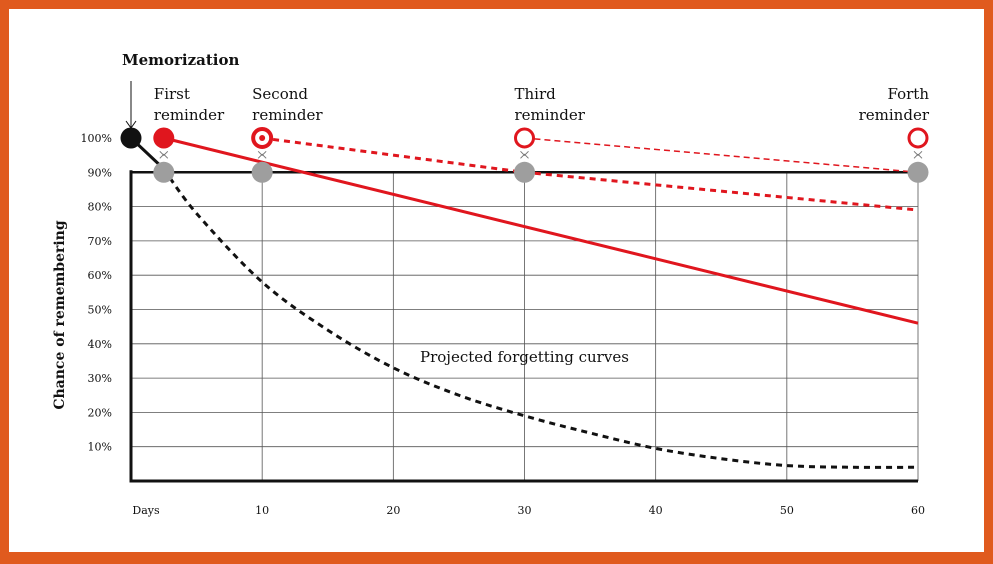 The width and height of the screenshot is (993, 564). What do you see at coordinates (100, 172) in the screenshot?
I see `y-tick-label-90: 90%` at bounding box center [100, 172].